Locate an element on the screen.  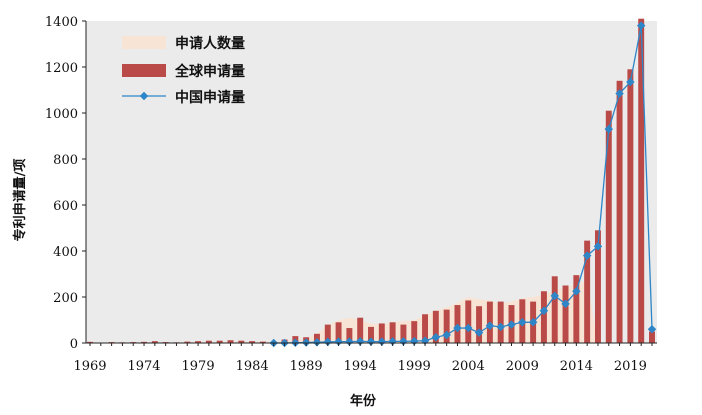
point-china-1993 is located at coordinates (349, 341).